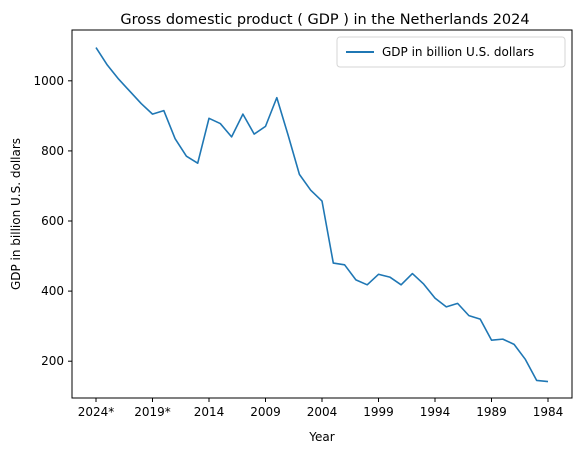  Describe the element at coordinates (548, 412) in the screenshot. I see `x-tick-label: 1984` at that location.